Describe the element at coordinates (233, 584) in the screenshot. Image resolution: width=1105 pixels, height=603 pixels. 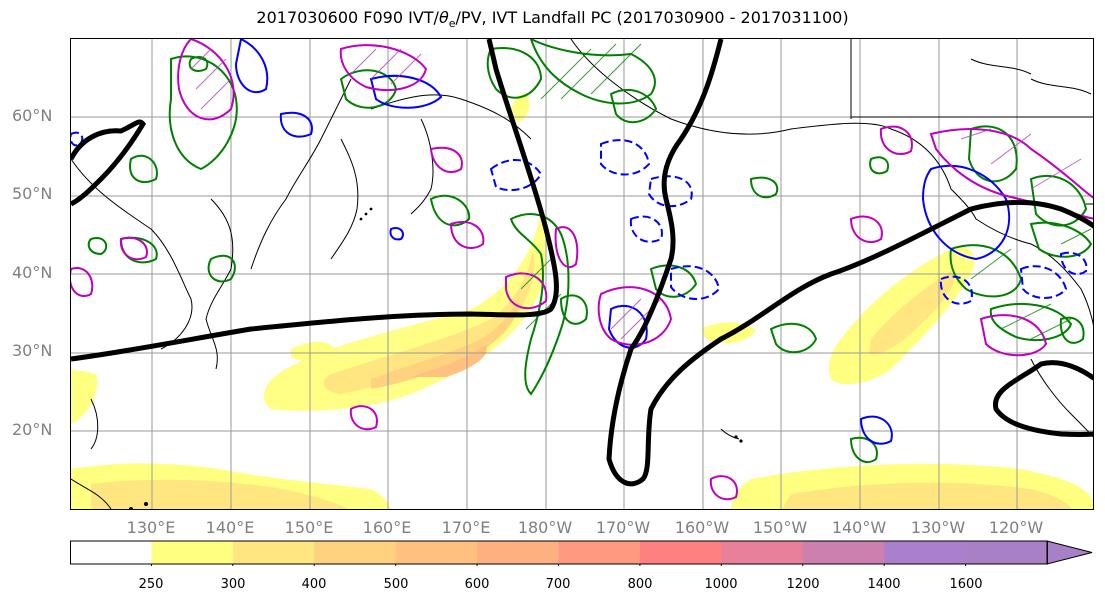
I see `colorbar-tick-300: 300` at that location.